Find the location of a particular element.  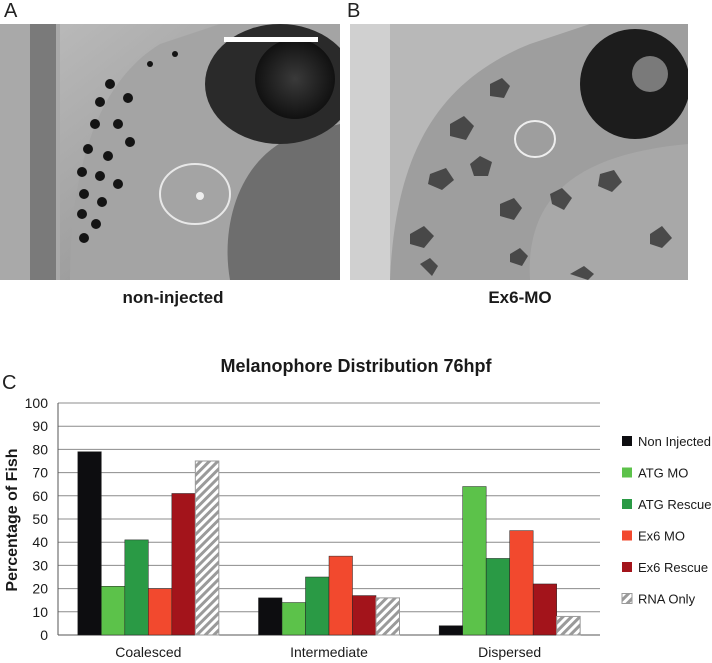

y-tick-label: 40 is located at coordinates (40, 542).